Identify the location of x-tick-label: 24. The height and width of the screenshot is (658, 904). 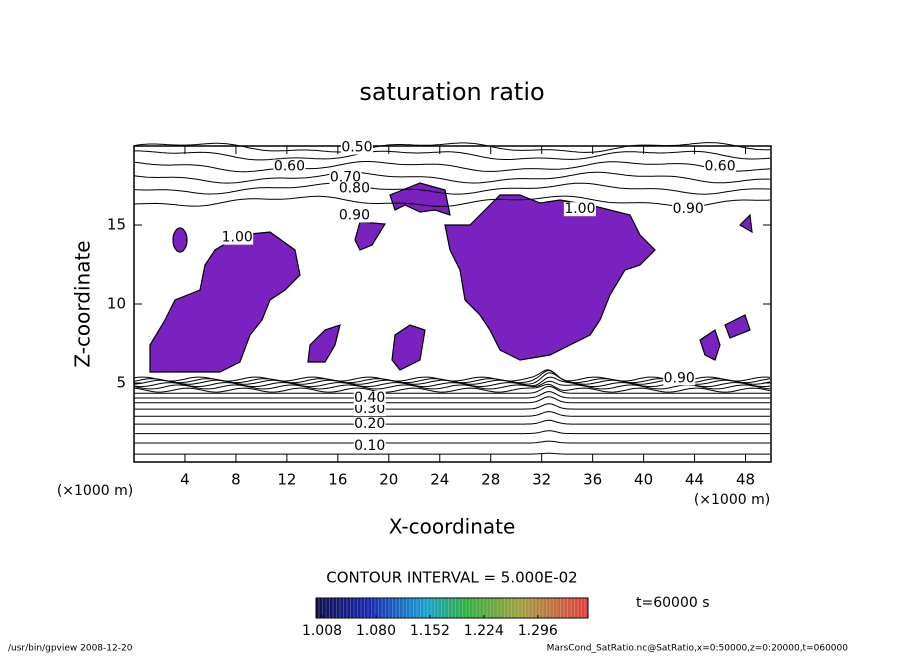
(439, 480).